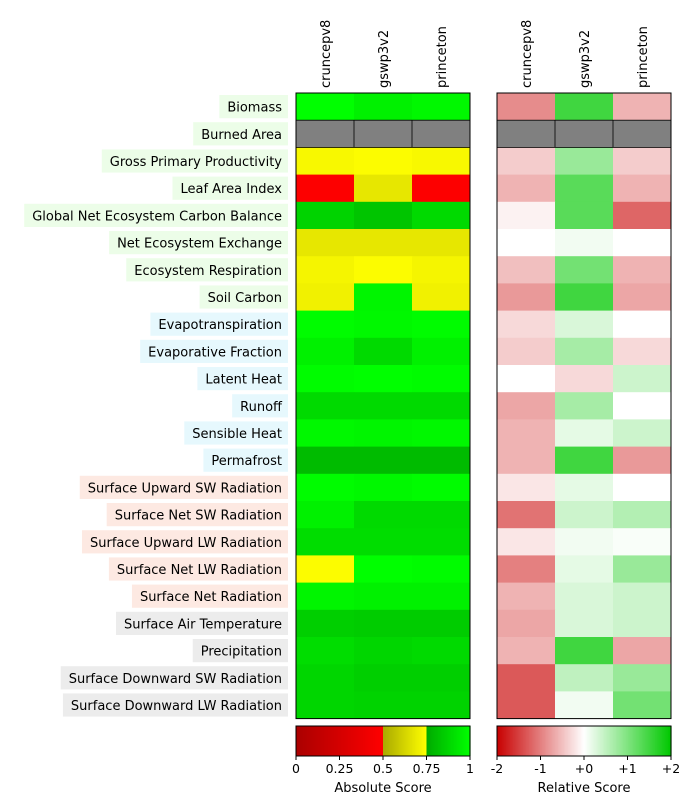 The height and width of the screenshot is (810, 696). I want to click on absolute-colorbar-label: Absolute Score, so click(382, 788).